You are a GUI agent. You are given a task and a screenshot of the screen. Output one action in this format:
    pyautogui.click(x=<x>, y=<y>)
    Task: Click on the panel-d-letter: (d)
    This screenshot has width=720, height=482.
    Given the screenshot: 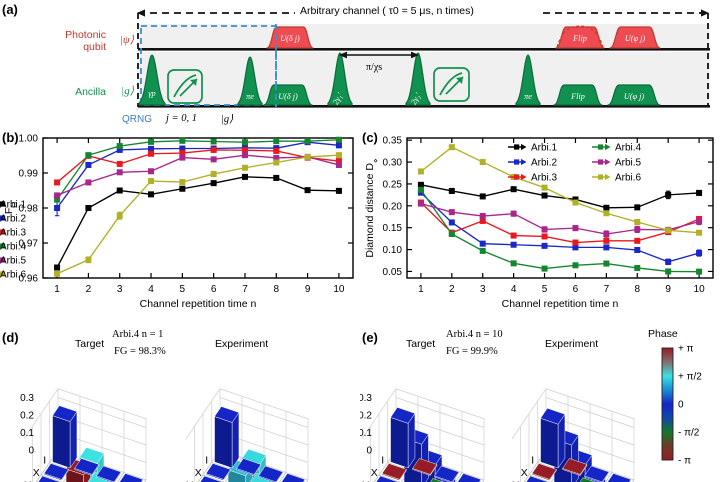 What is the action you would take?
    pyautogui.click(x=10, y=337)
    